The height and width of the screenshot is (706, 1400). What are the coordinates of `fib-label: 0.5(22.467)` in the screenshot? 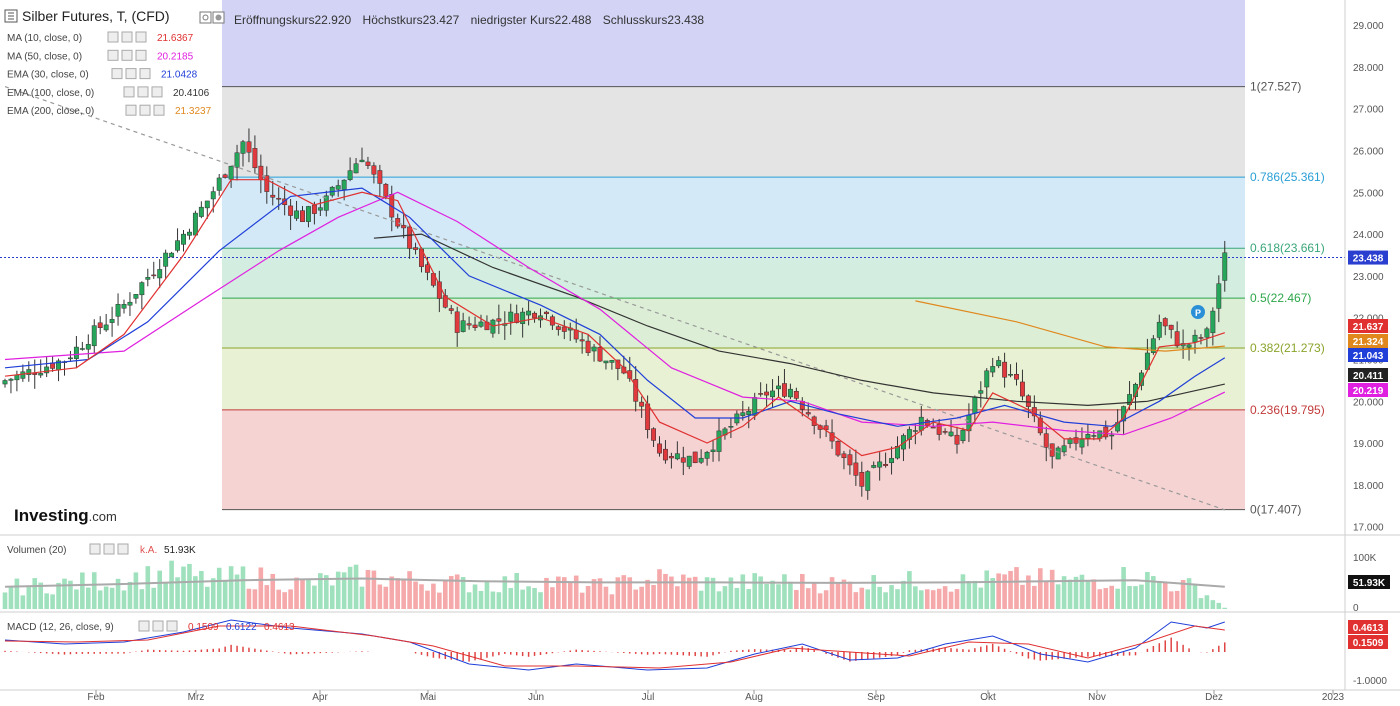 It's located at (1280, 298).